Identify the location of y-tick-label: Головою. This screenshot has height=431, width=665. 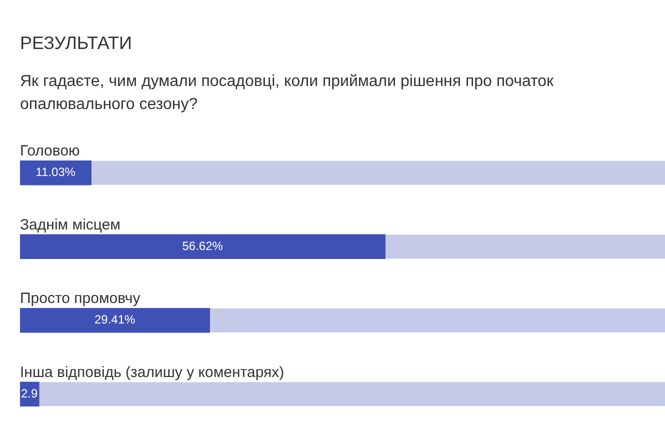
(50, 151).